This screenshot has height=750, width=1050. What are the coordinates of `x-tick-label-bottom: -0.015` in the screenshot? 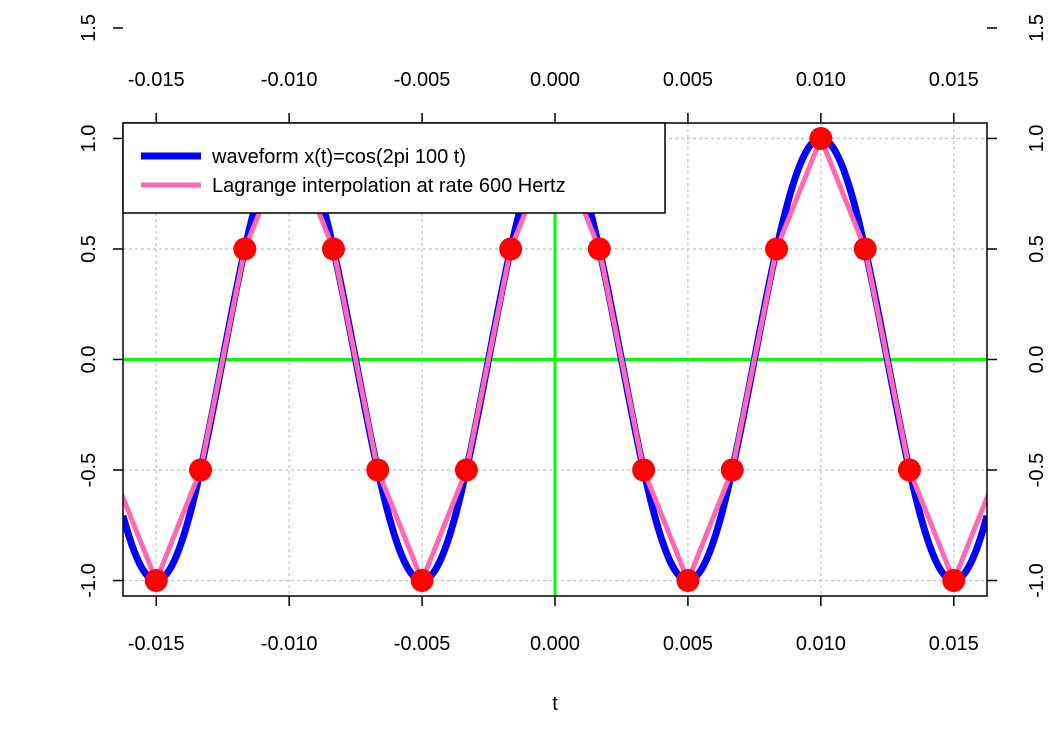 It's located at (156, 644).